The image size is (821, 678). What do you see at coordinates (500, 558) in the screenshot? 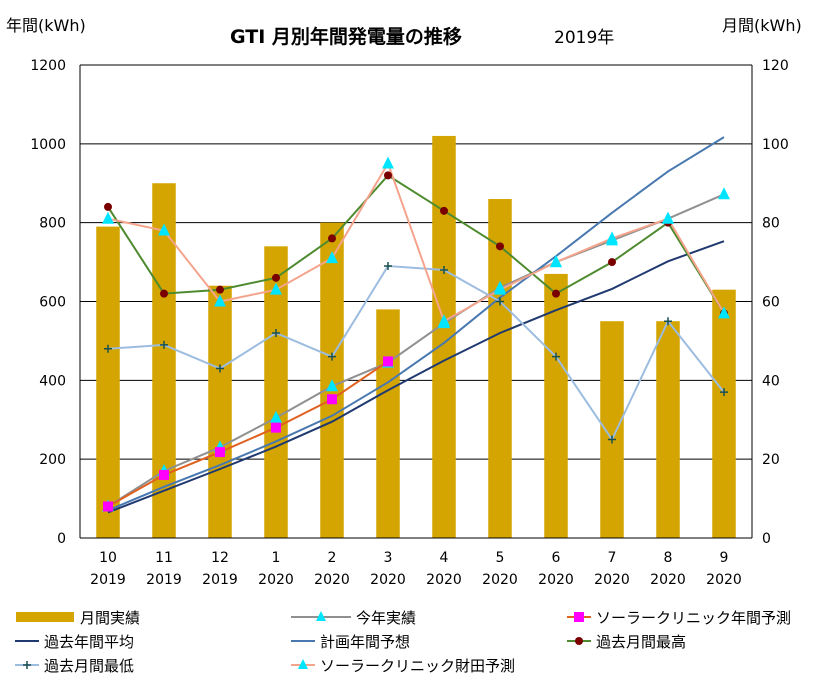
I see `x-tick-label-month: 5` at bounding box center [500, 558].